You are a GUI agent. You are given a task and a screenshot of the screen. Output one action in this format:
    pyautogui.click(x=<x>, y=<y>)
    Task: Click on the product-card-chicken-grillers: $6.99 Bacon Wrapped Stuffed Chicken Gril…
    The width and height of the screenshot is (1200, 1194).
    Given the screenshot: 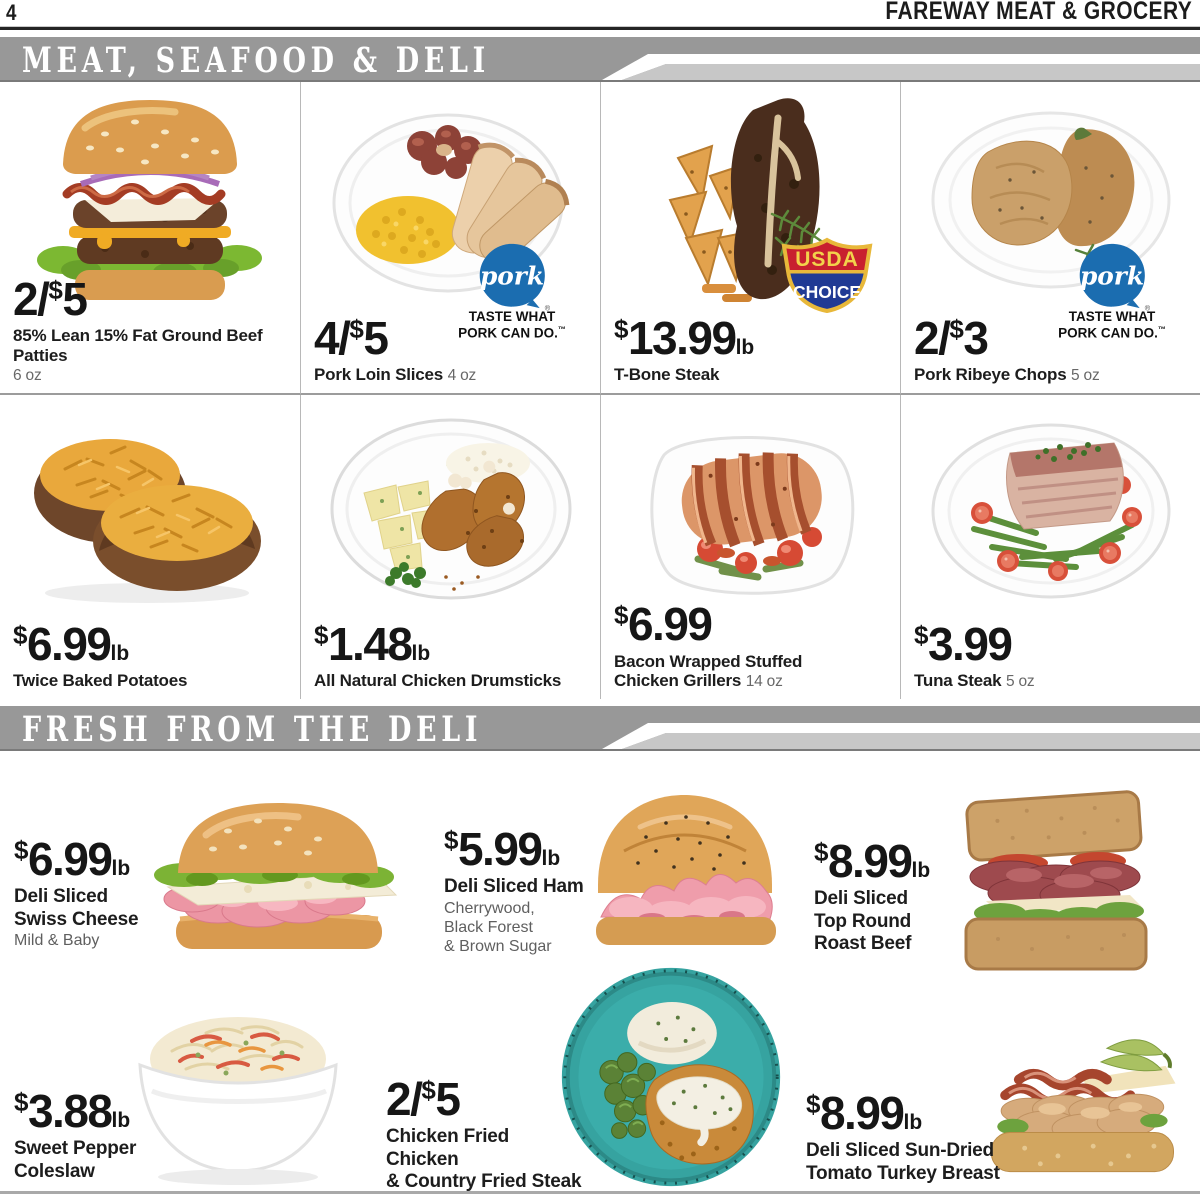 What is the action you would take?
    pyautogui.click(x=750, y=547)
    